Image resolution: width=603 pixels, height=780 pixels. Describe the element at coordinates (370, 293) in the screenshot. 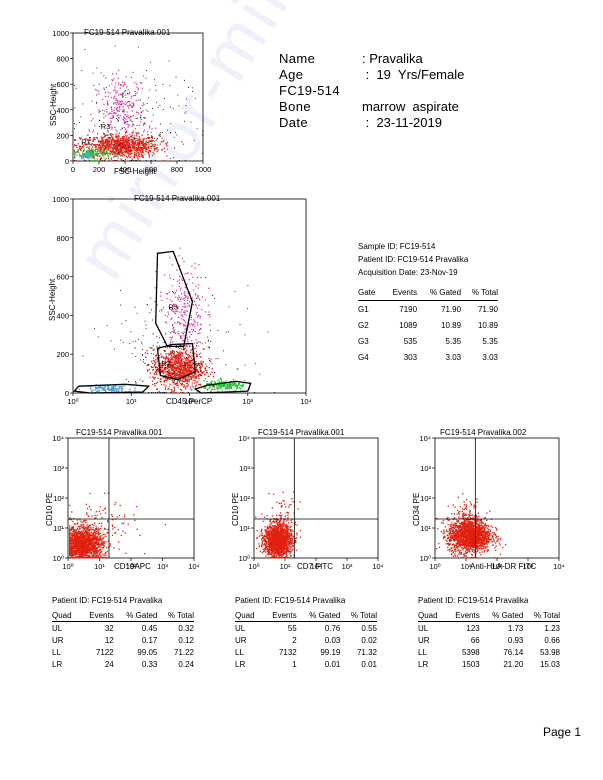

I see `col-header: Gate` at that location.